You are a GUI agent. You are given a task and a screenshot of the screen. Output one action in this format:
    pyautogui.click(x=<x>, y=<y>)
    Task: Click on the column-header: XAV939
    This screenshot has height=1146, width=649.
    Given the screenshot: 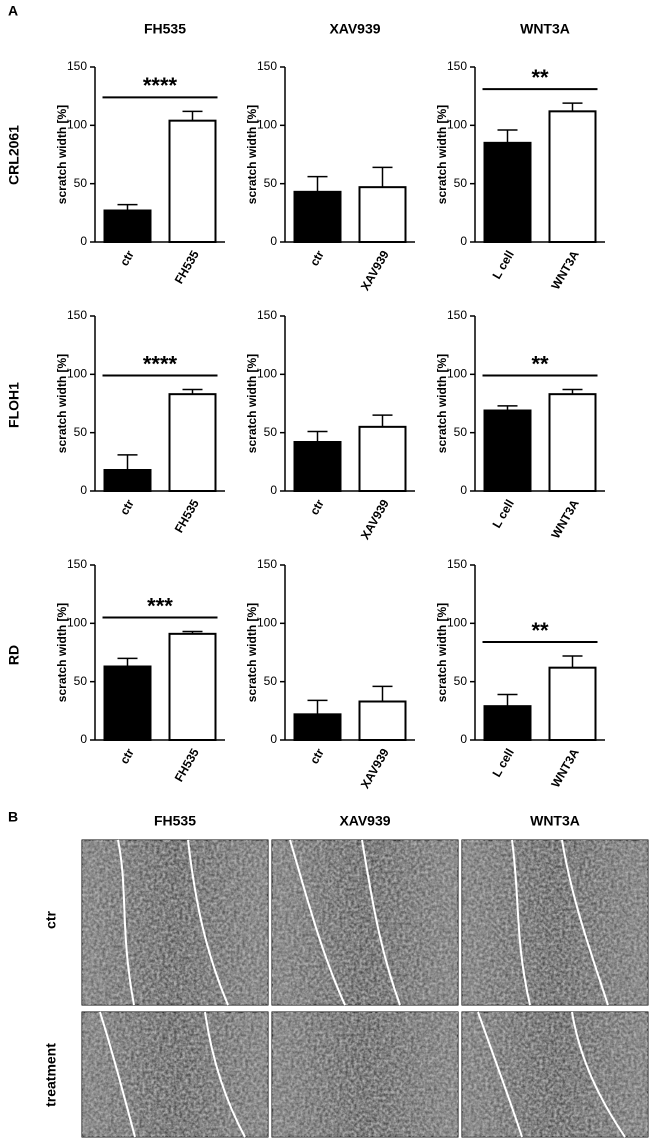 What is the action you would take?
    pyautogui.click(x=354, y=29)
    